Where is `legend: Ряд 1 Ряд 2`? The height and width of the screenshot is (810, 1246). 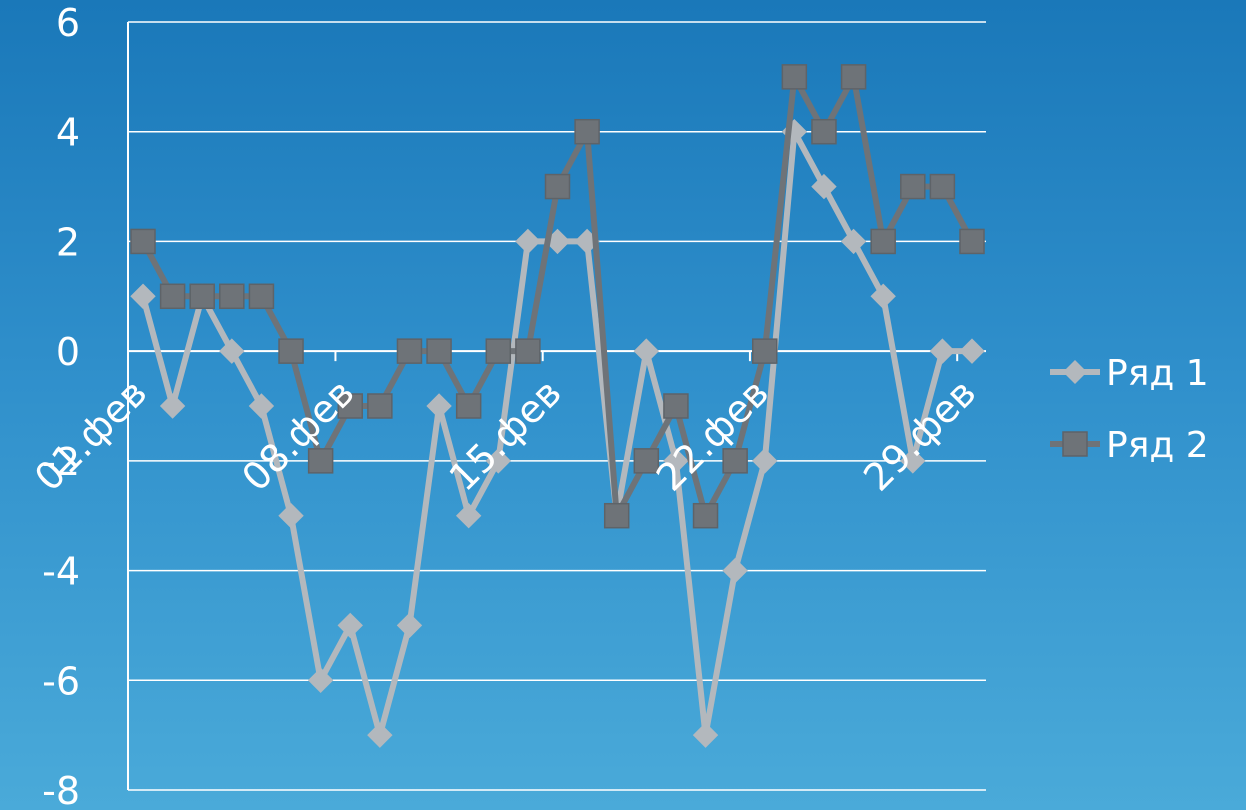
legend: Ряд 1 Ряд 2 is located at coordinates (1129, 409).